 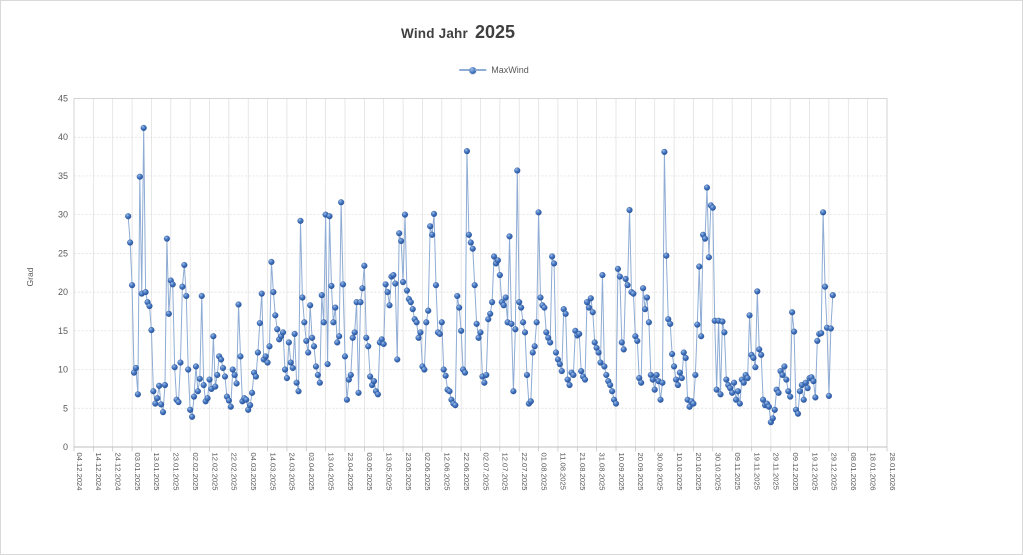 What do you see at coordinates (834, 472) in the screenshot?
I see `x-tick-label: 29.12.2025` at bounding box center [834, 472].